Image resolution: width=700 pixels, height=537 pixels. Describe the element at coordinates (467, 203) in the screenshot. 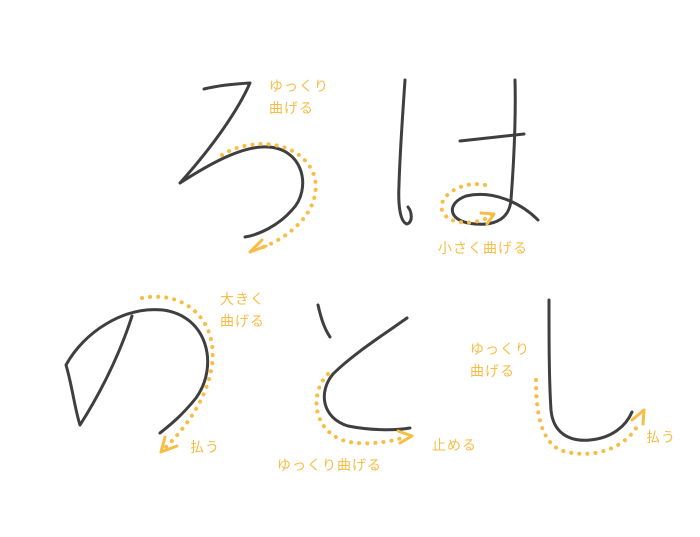

I see `ha-guide-dots` at that location.